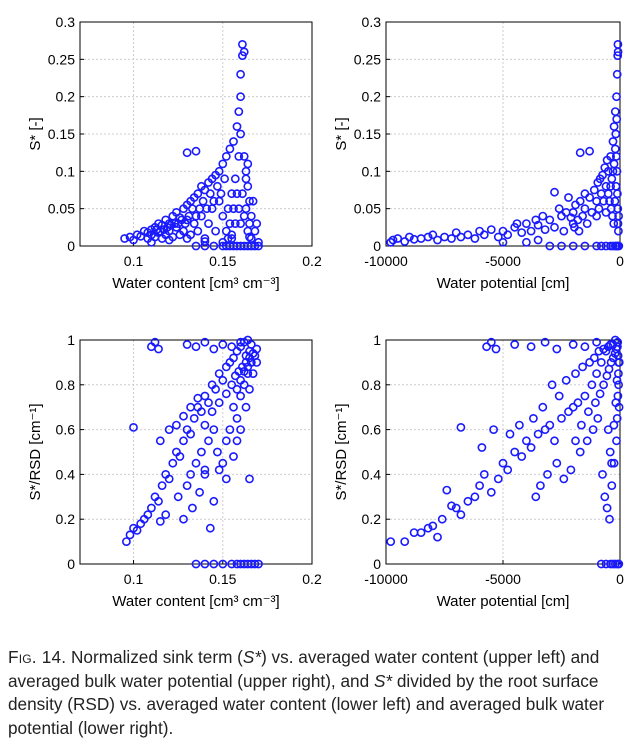  I want to click on y-tick-label: 0, so click(71, 246).